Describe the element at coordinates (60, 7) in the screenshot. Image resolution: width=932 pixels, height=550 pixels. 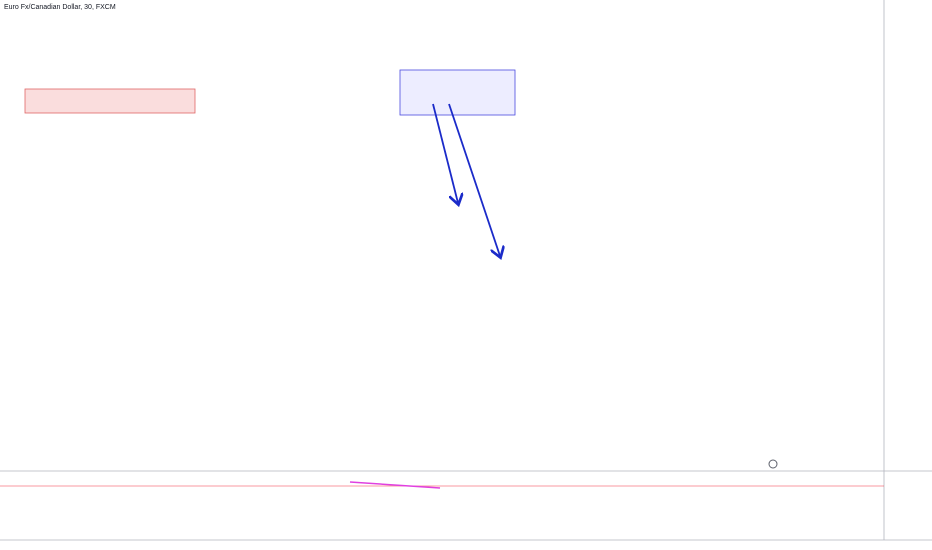
I see `chart-title: Euro Fx/Canadian Dollar, 30, FXCM` at that location.